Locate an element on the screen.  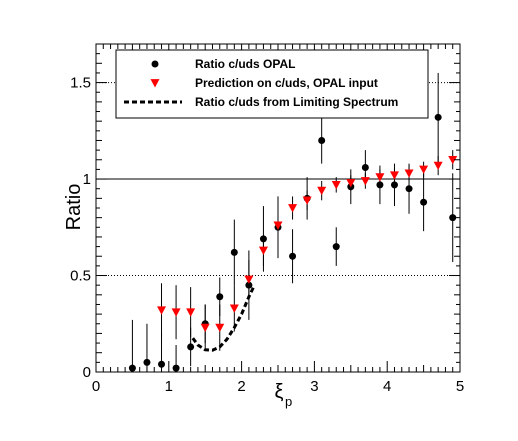
series-curve-limiting-spectrum is located at coordinates (223, 318).